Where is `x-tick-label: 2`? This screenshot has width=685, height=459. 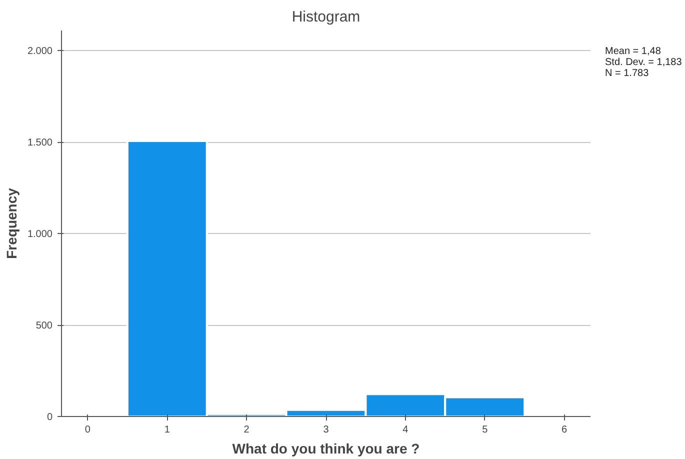
x-tick-label: 2 is located at coordinates (247, 430).